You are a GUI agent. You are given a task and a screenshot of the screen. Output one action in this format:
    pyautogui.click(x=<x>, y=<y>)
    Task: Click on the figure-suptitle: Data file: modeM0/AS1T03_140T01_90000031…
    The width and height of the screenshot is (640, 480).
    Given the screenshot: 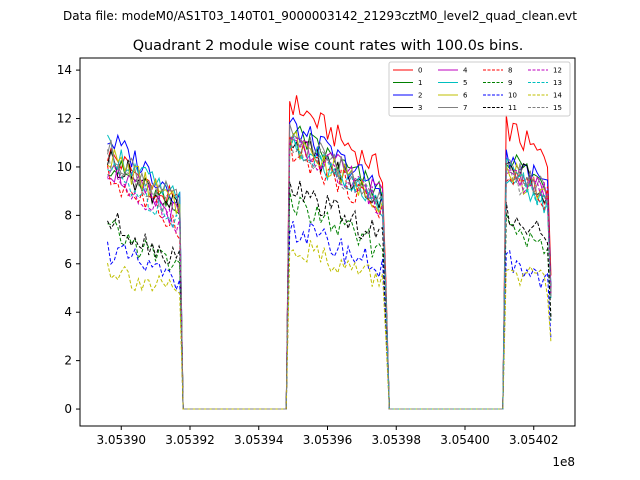 What is the action you would take?
    pyautogui.click(x=320, y=16)
    